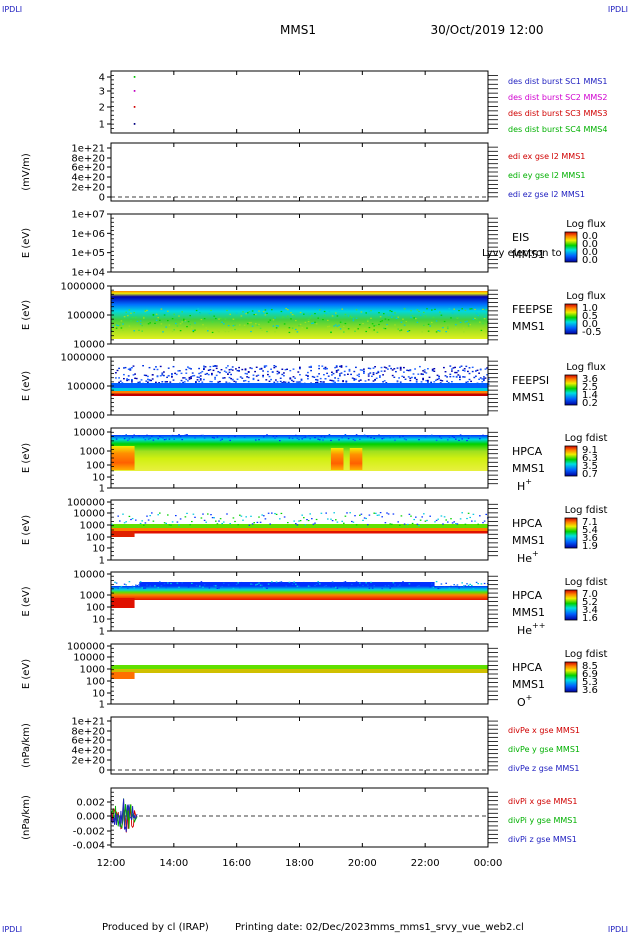  Describe the element at coordinates (88, 741) in the screenshot. I see `y-tick-label: 6e+20` at that location.